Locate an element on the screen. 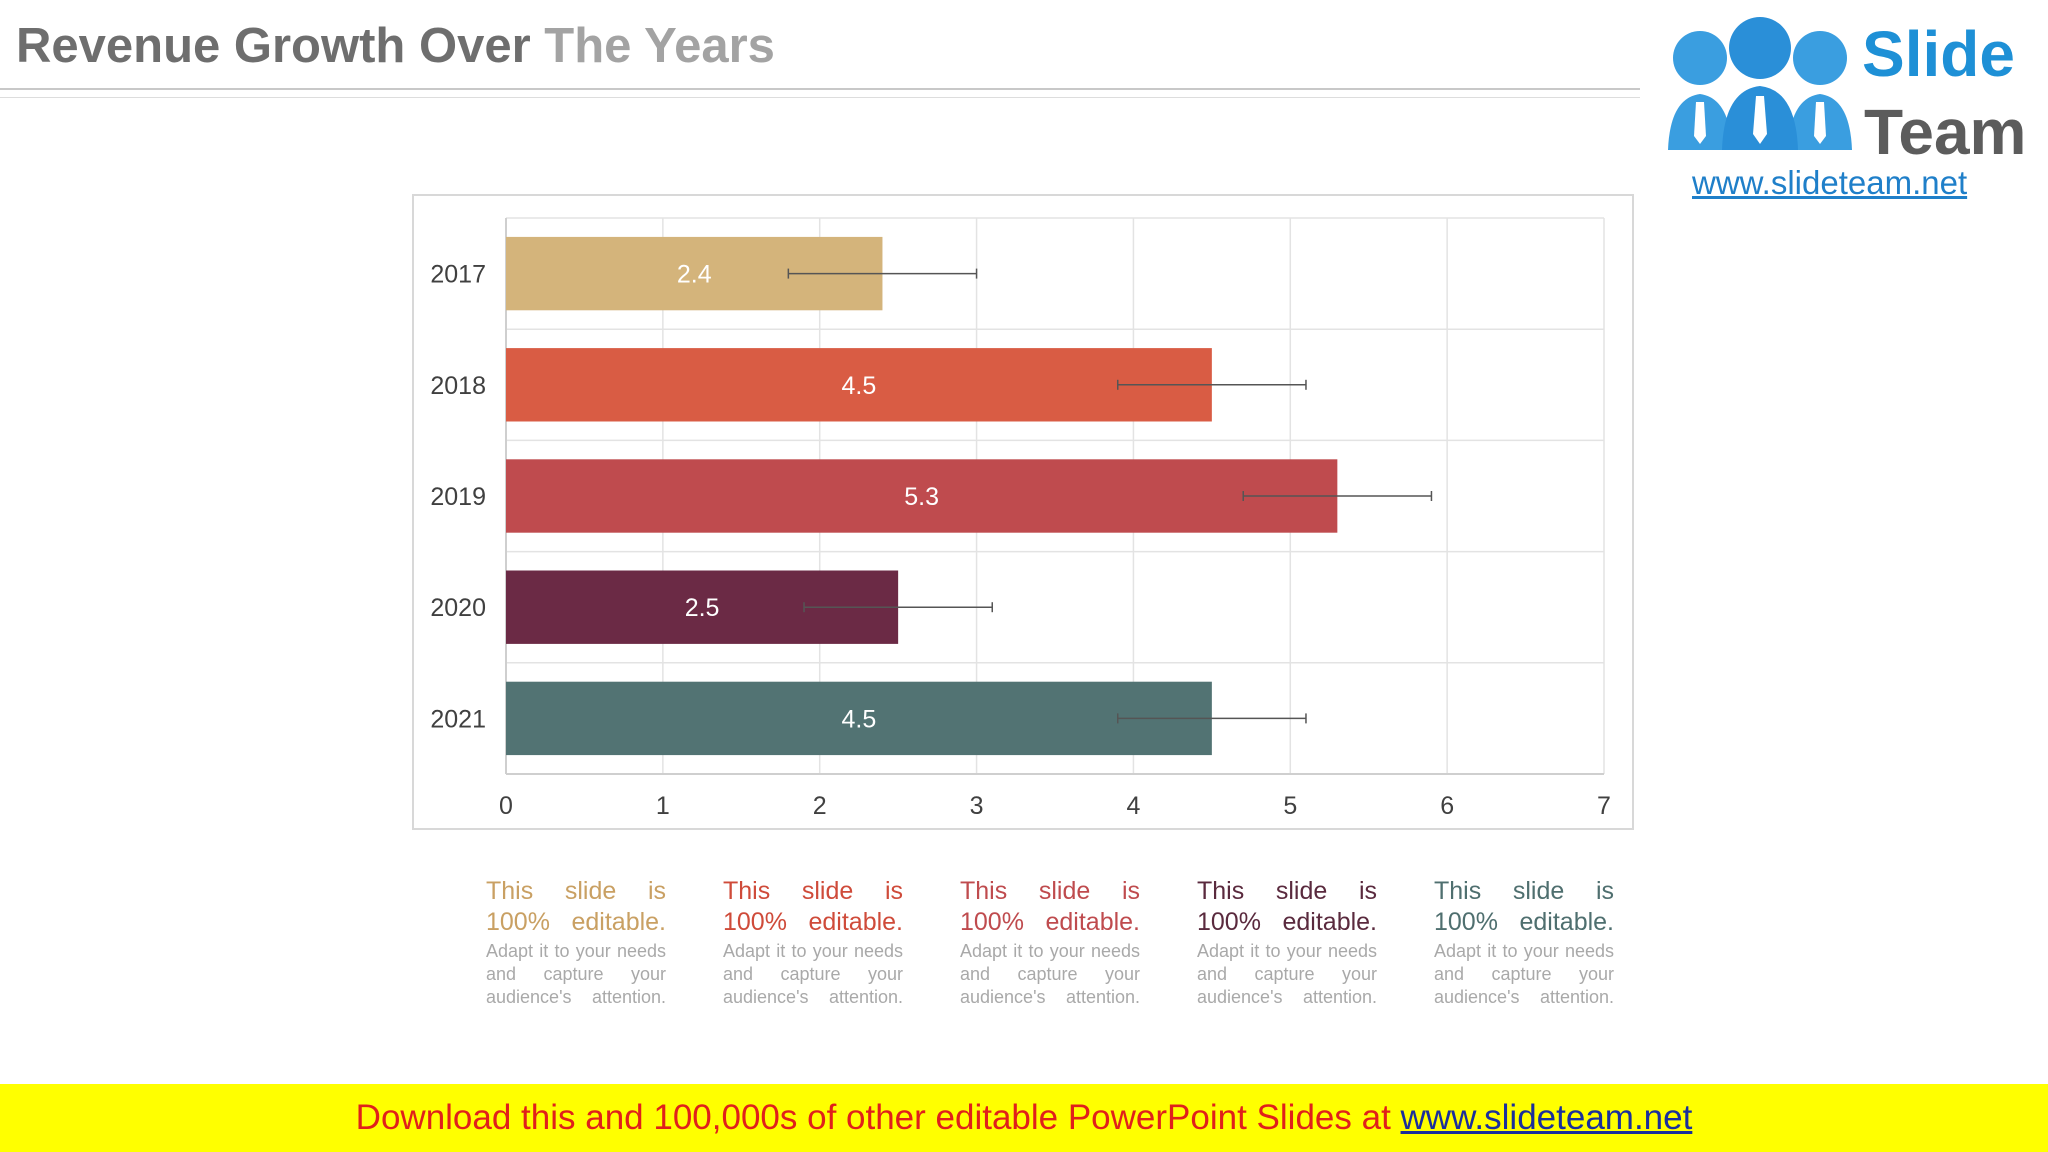 The height and width of the screenshot is (1152, 2048). team-people-icon is located at coordinates (1756, 88).